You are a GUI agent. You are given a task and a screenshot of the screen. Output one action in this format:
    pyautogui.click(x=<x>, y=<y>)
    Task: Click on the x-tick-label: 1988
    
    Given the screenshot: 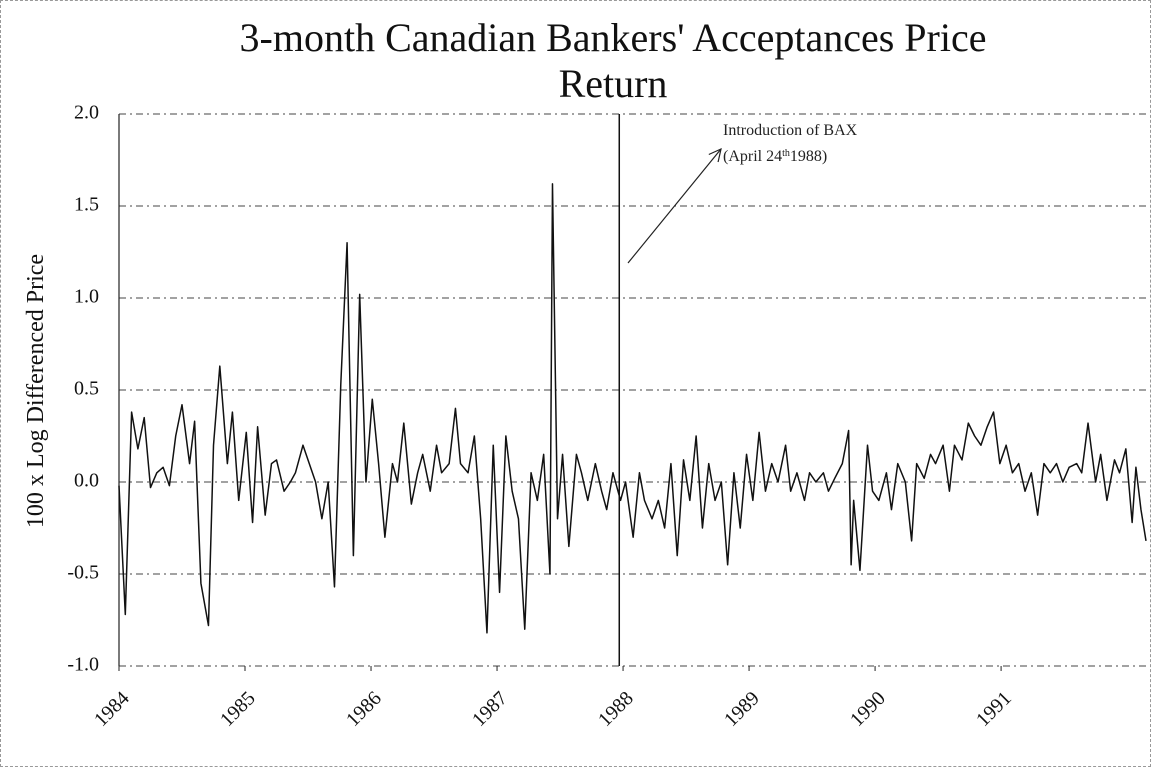 What is the action you would take?
    pyautogui.click(x=616, y=709)
    